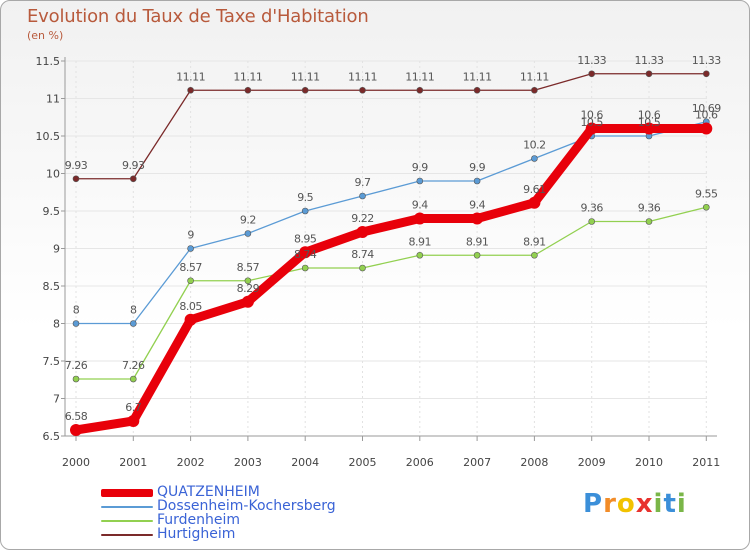  I want to click on x-tick-label: 2005, so click(363, 462).